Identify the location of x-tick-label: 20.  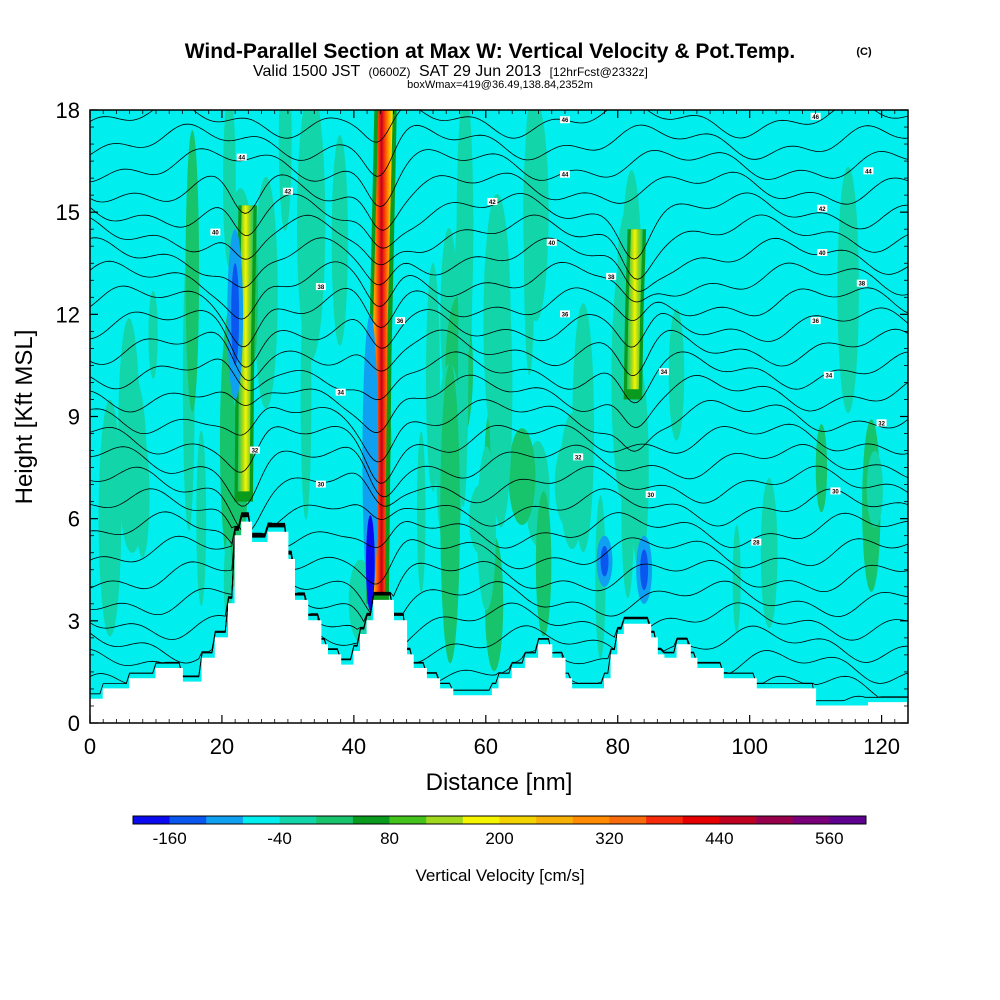
(222, 746).